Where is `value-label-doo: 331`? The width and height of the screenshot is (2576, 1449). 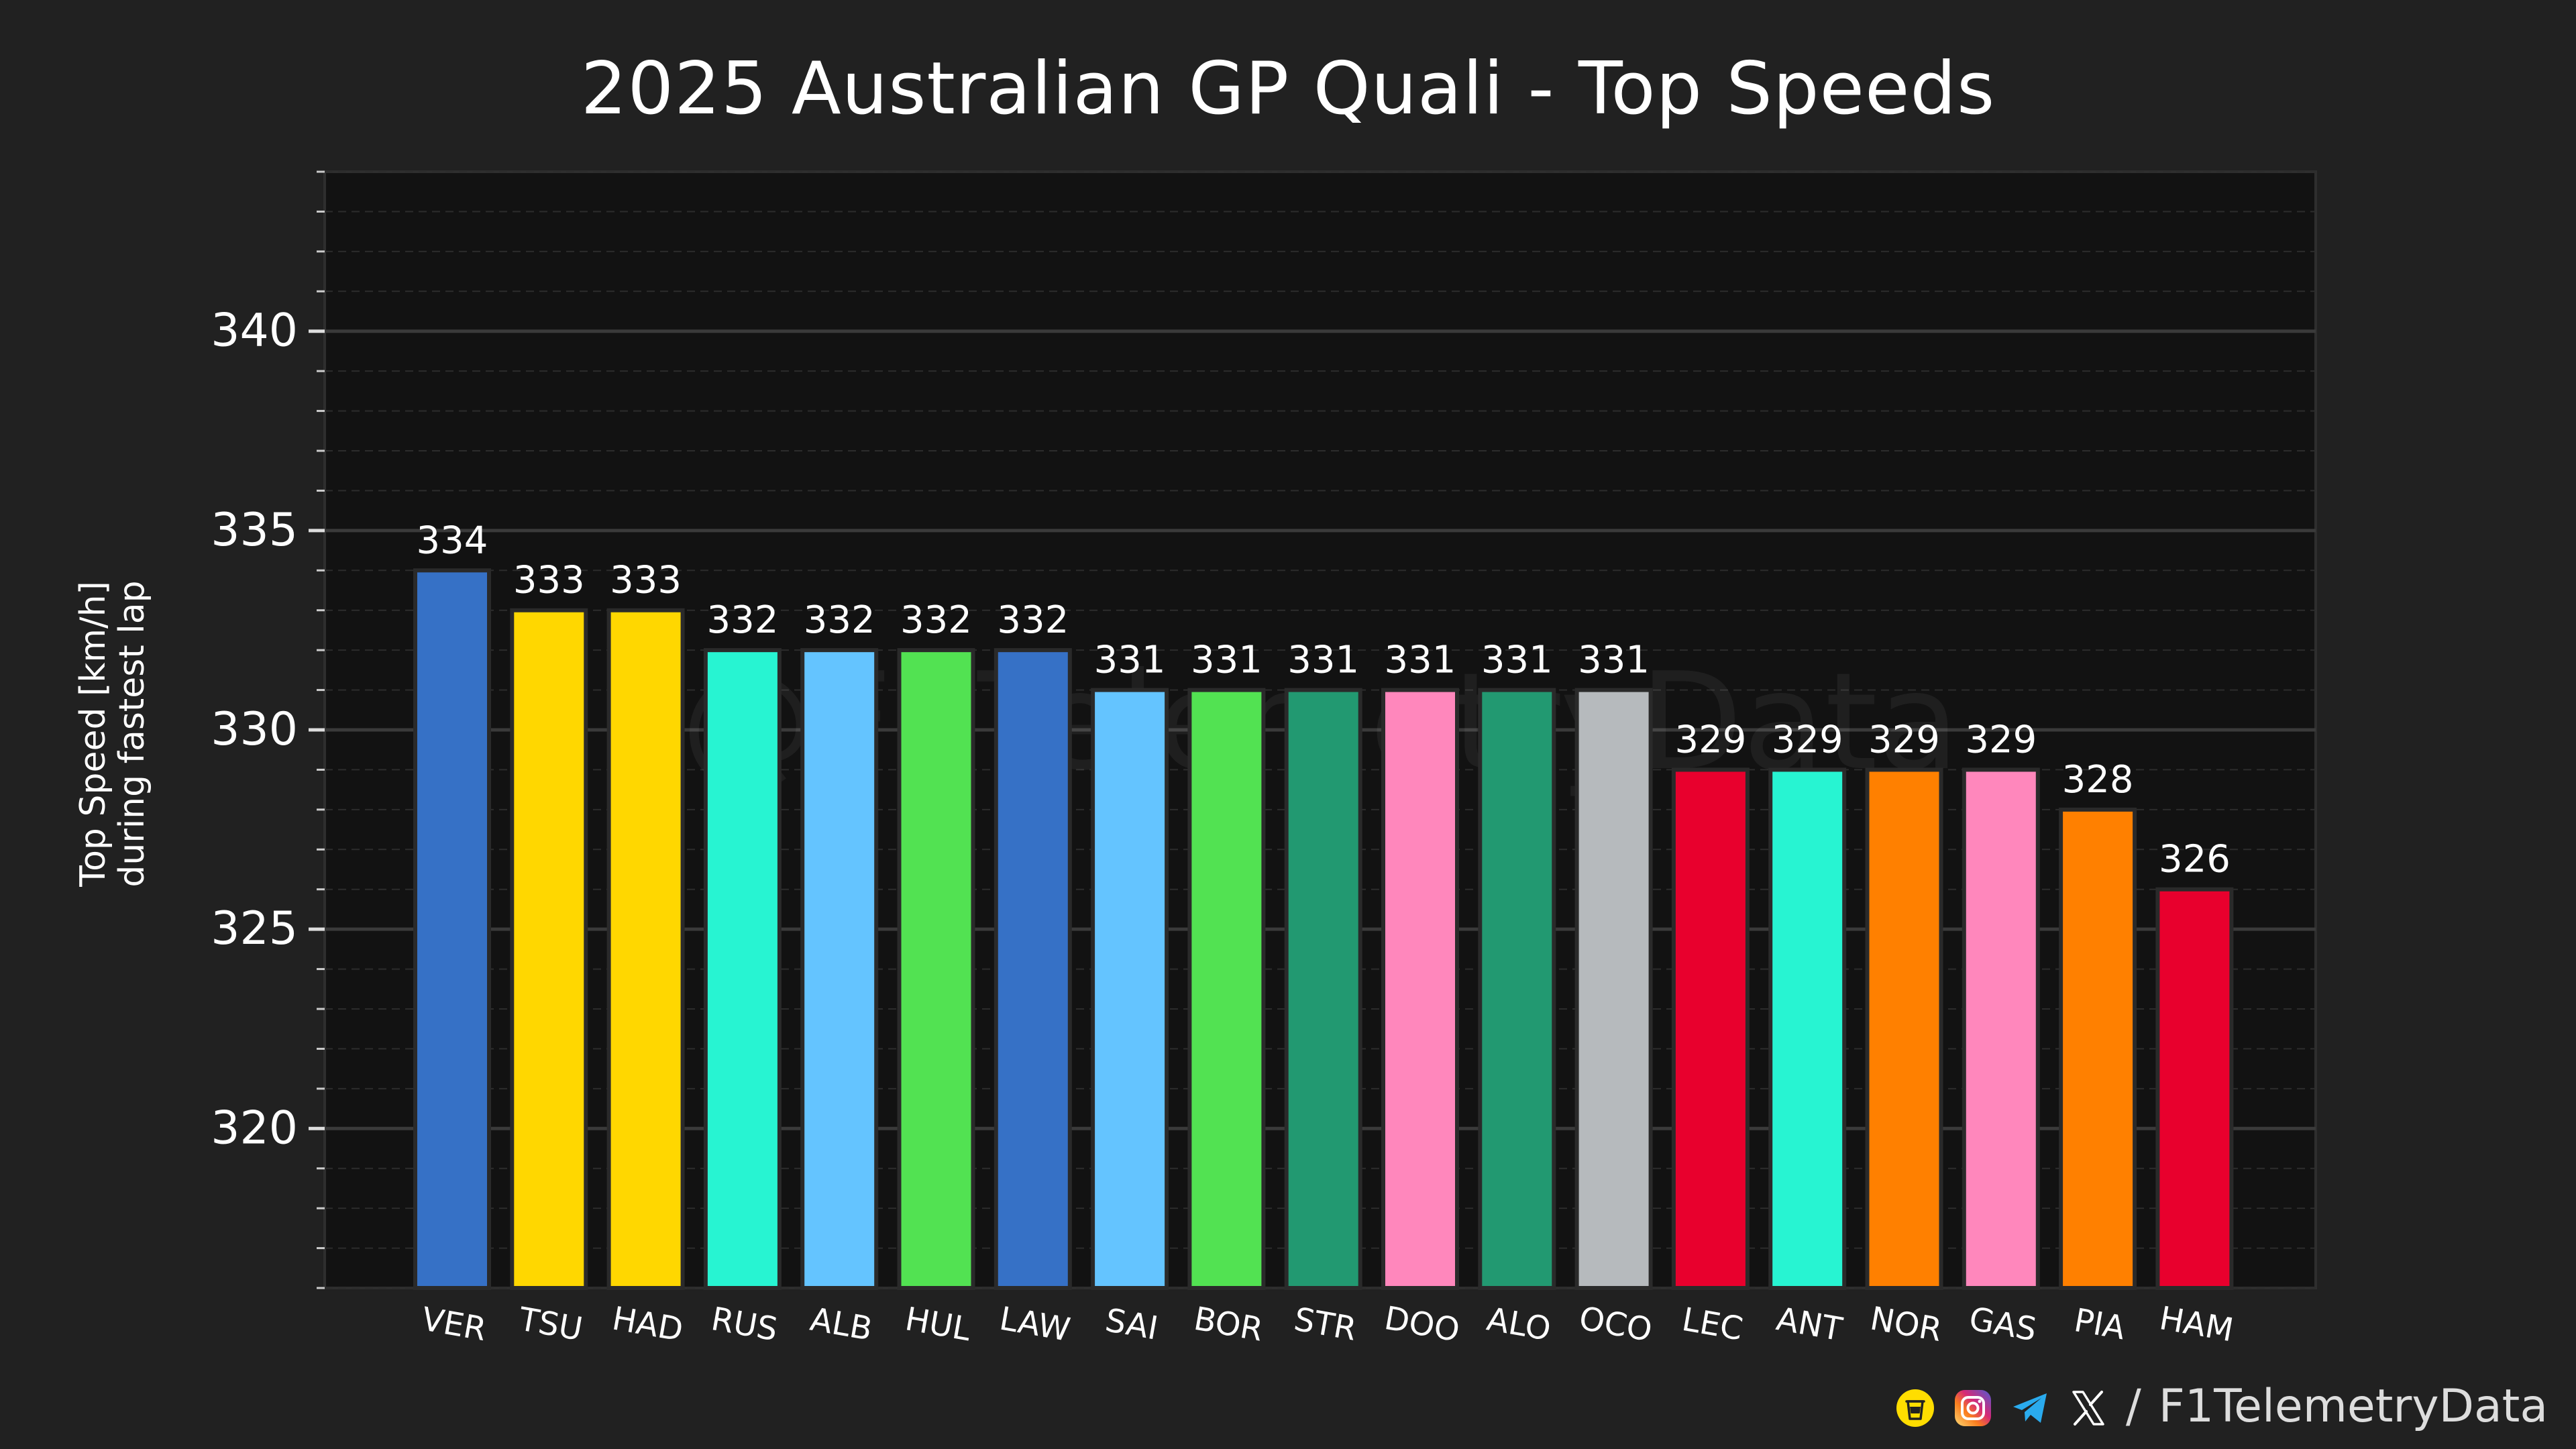
value-label-doo: 331 is located at coordinates (1420, 660).